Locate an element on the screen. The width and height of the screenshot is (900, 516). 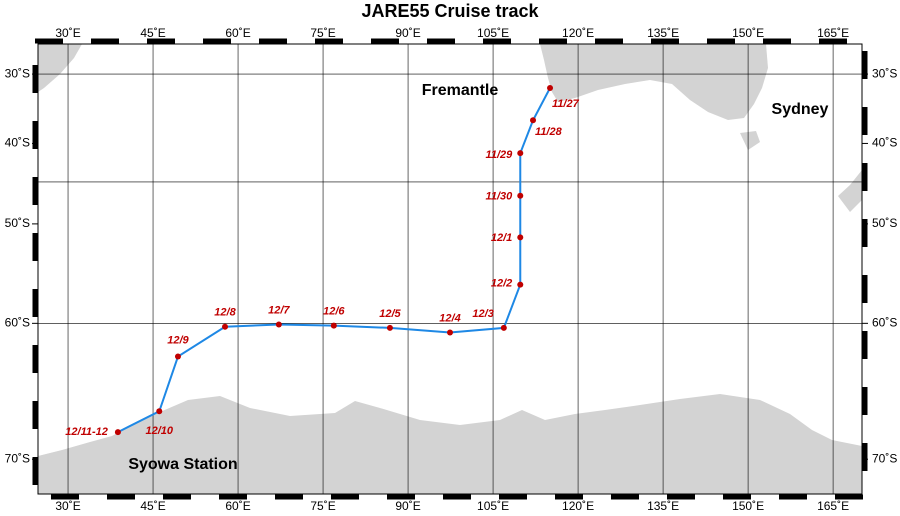
station-label: 12/9 is located at coordinates (178, 340).